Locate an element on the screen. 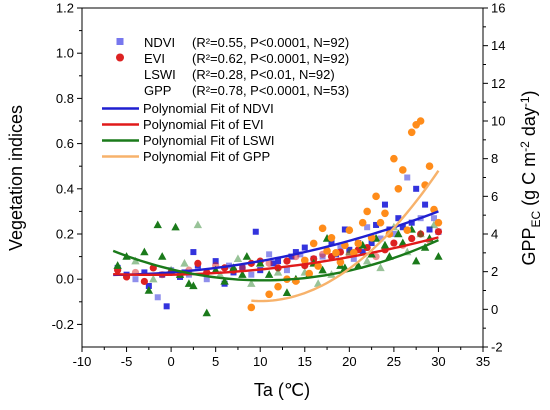 Image resolution: width=550 pixels, height=410 pixels. legend-fit-label: Polynomial Fit of EVI is located at coordinates (203, 124).